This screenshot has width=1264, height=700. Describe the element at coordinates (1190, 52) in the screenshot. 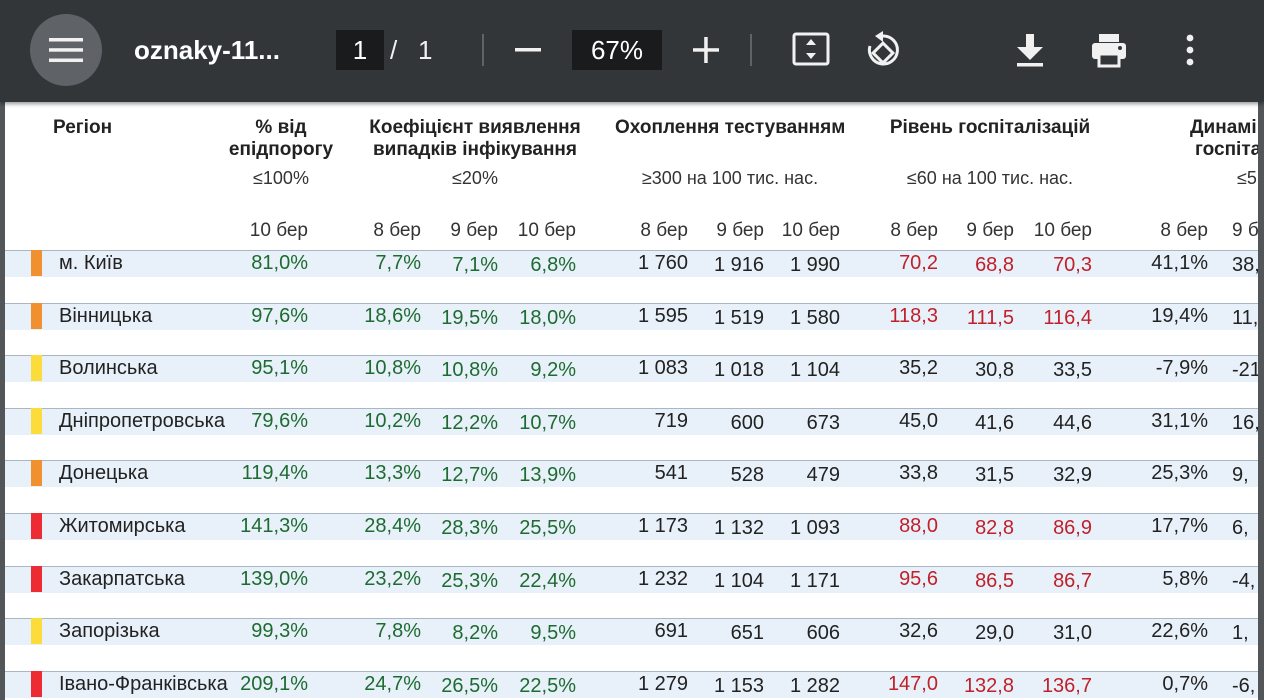

I see `more-options-button` at that location.